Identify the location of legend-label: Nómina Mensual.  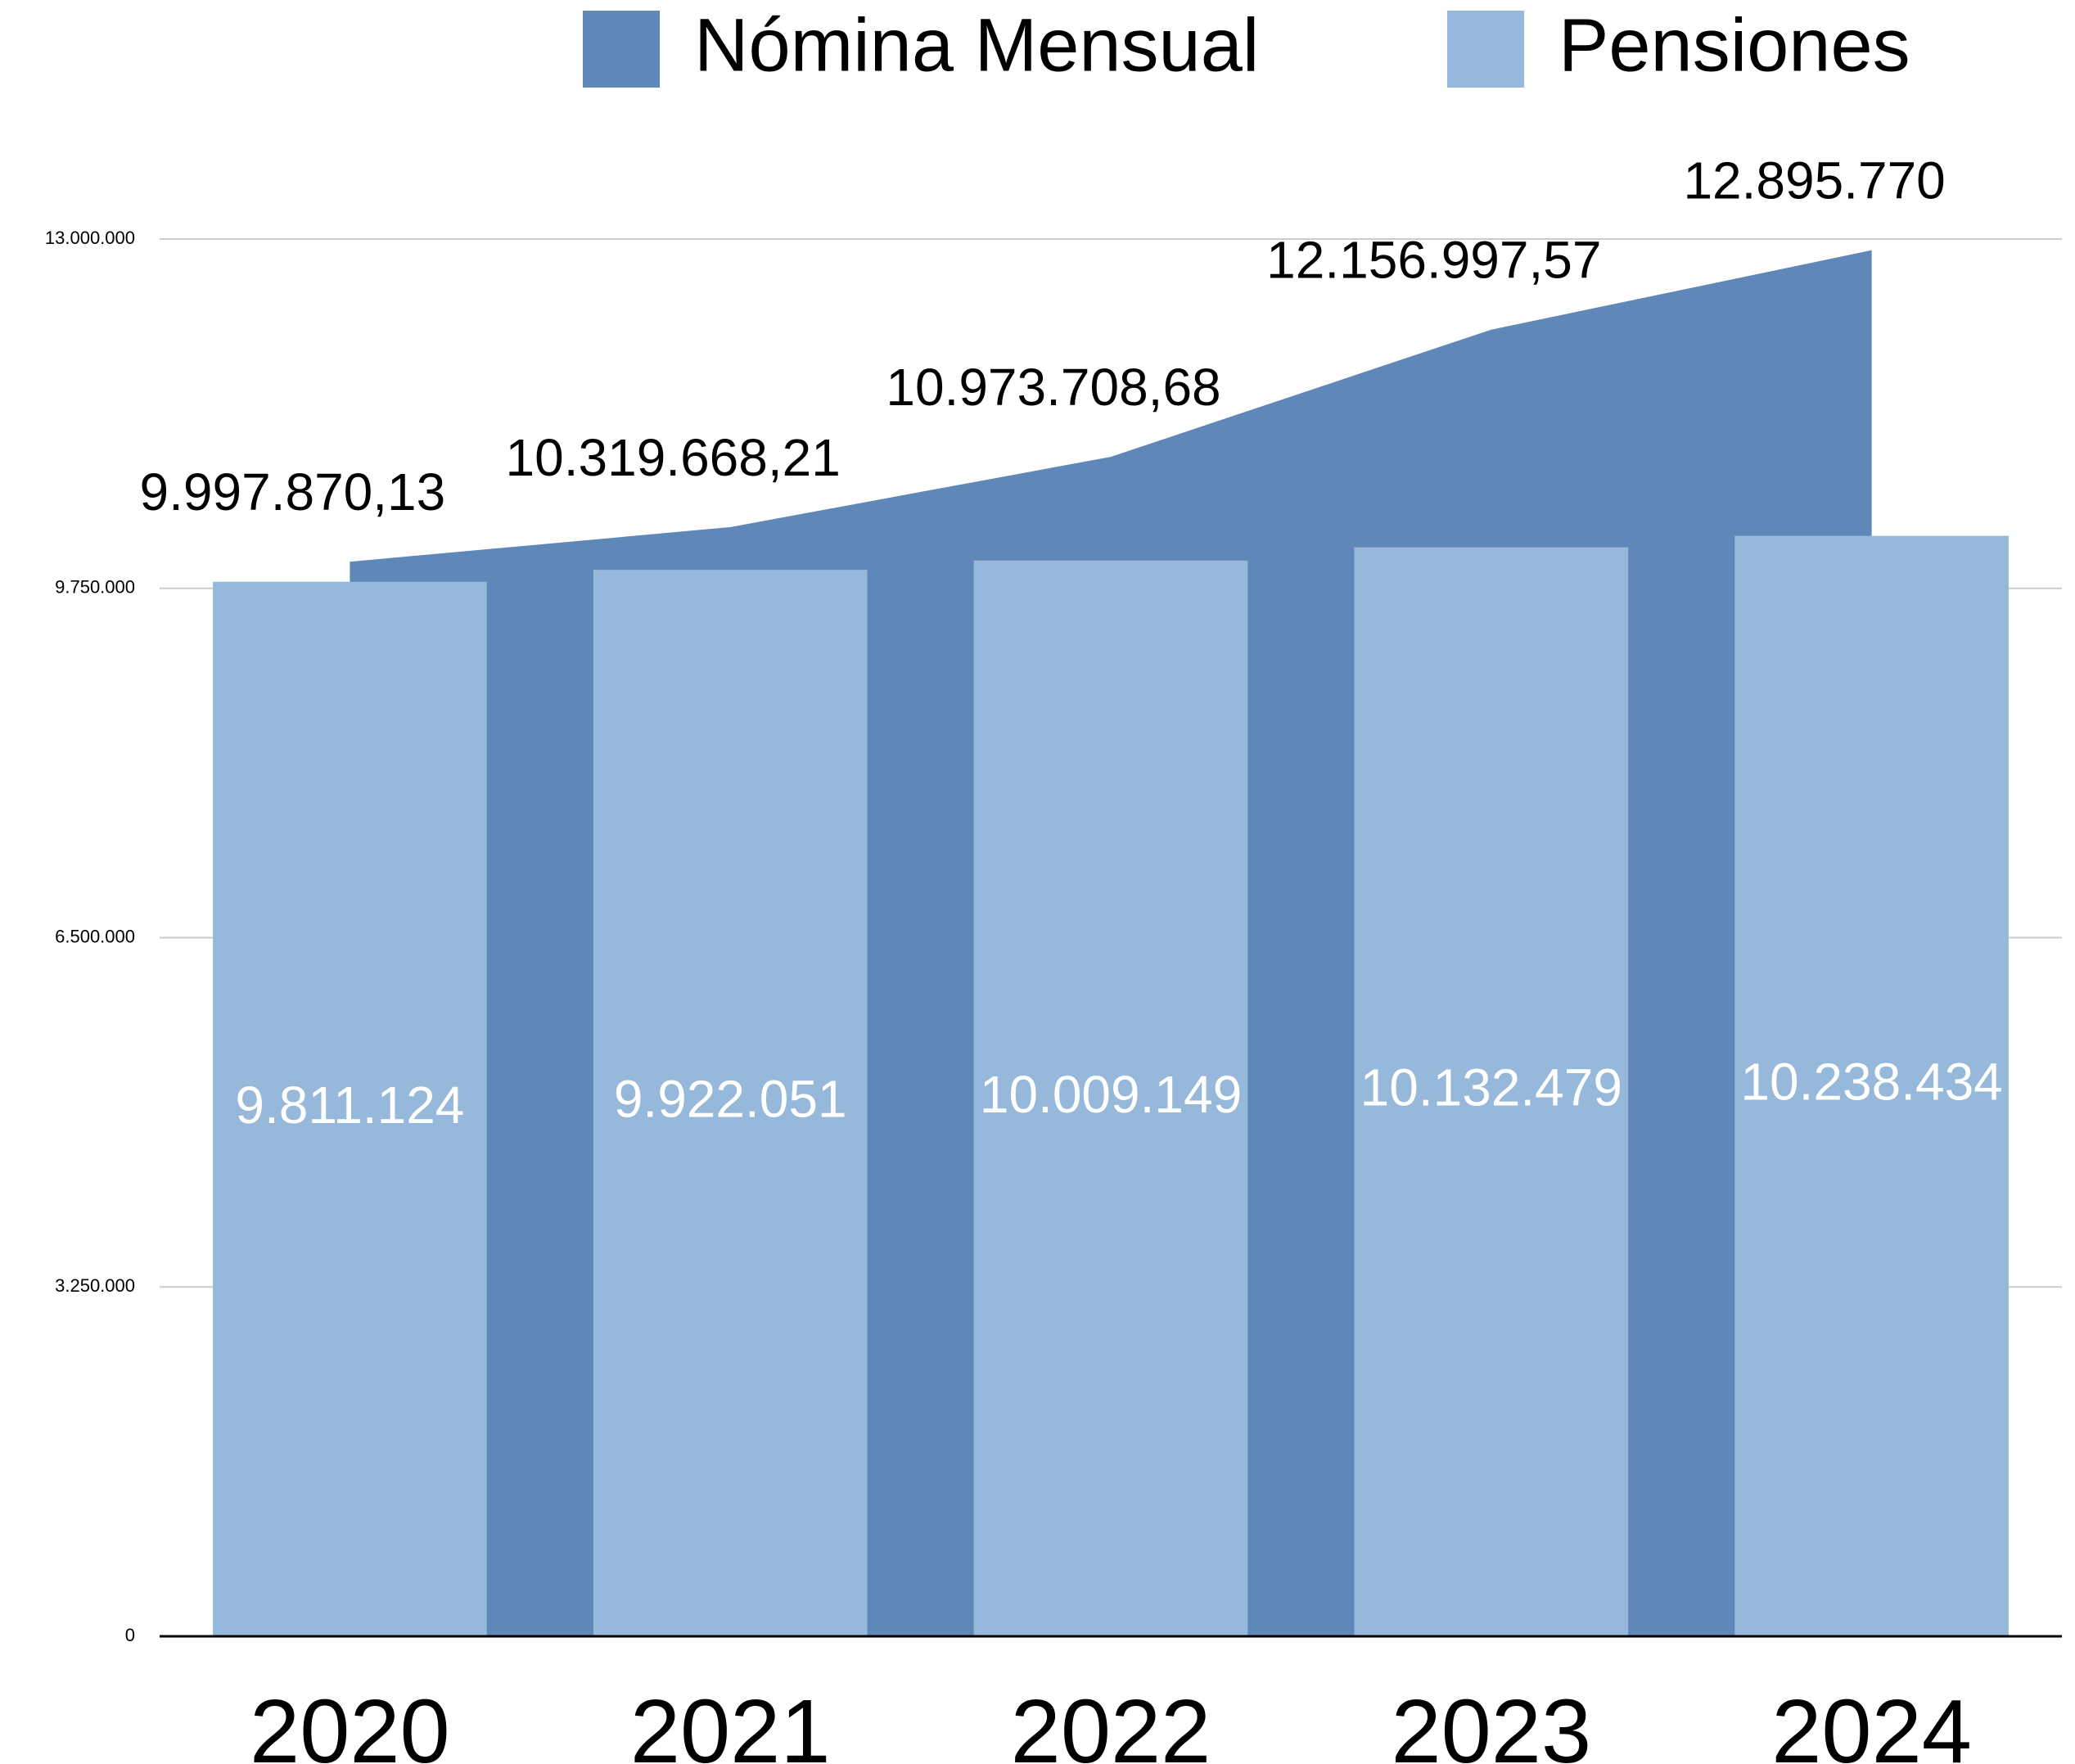
(976, 45).